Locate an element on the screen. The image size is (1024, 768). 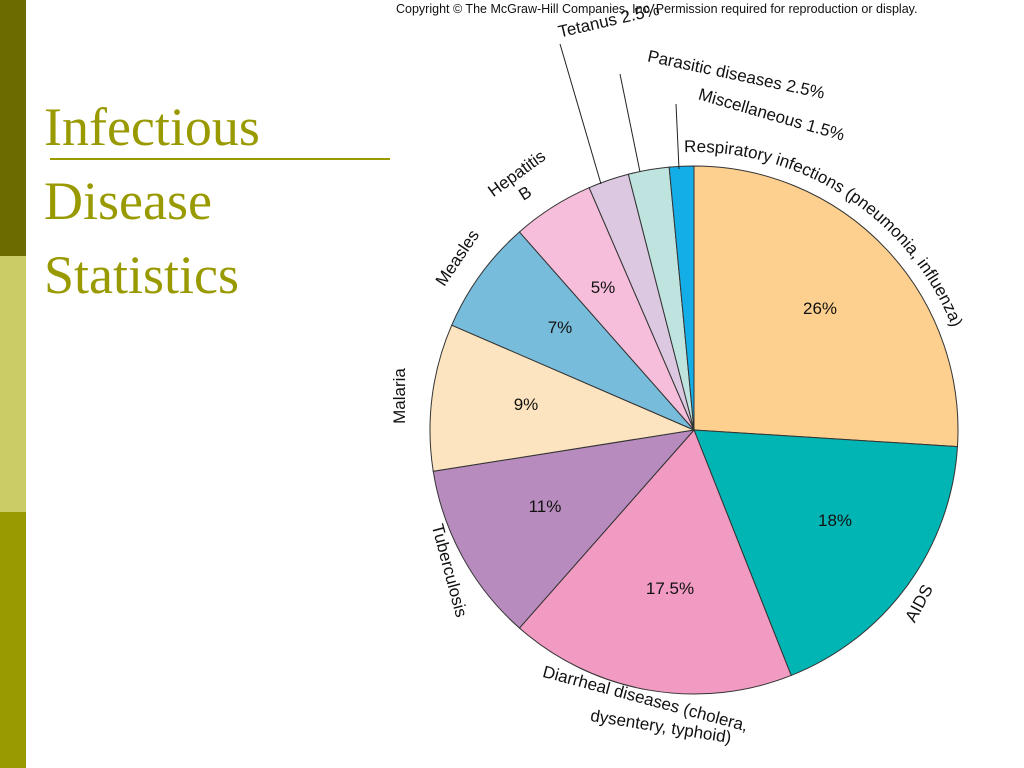
slice-value-label: 11% is located at coordinates (545, 506).